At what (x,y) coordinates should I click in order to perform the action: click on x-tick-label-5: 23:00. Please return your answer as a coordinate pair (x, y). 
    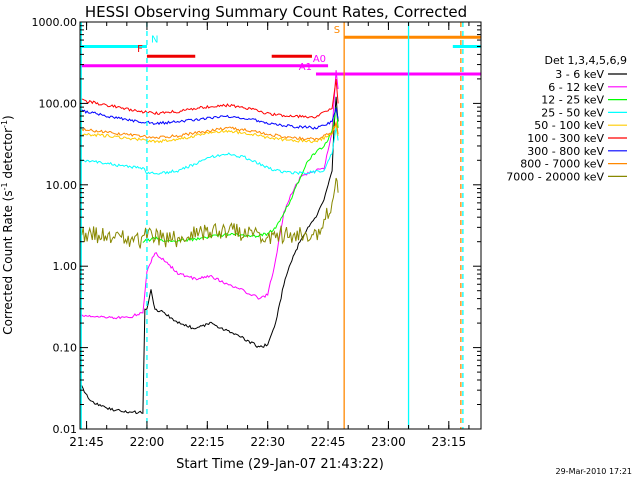
    Looking at the image, I should click on (388, 442).